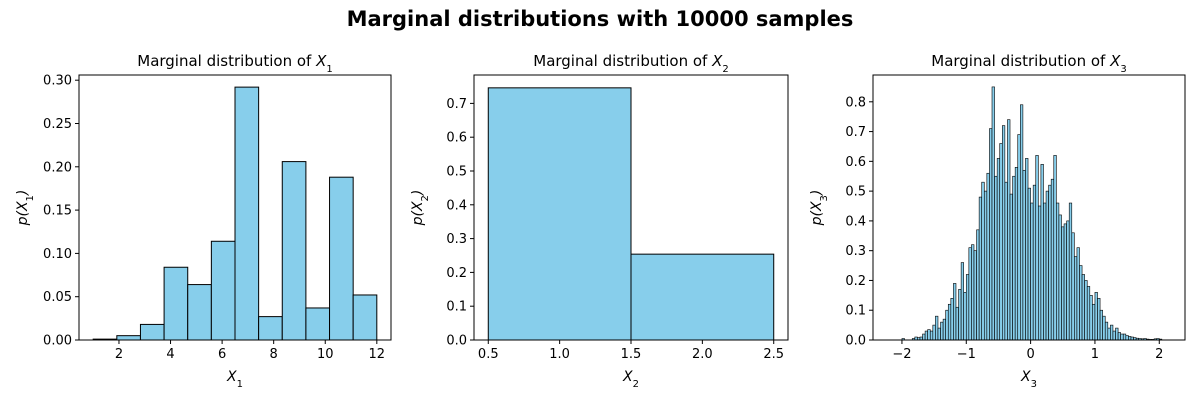 The height and width of the screenshot is (400, 1200). I want to click on x-tick-label: 0, so click(1030, 354).